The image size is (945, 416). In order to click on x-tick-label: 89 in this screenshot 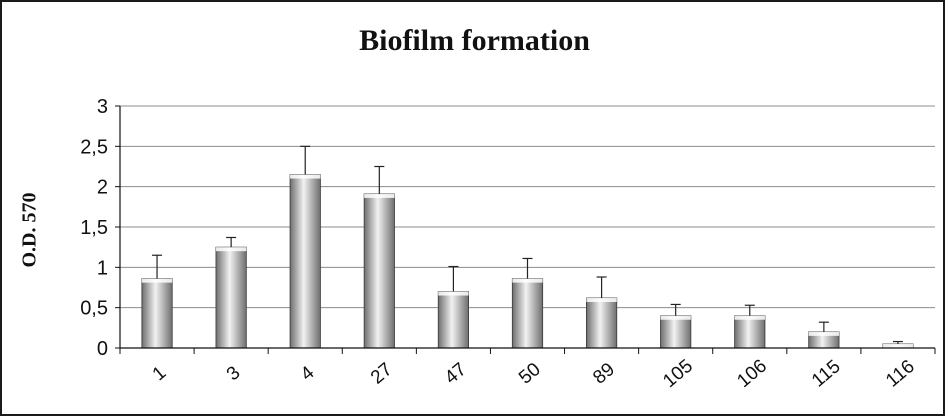, I will do `click(604, 374)`.